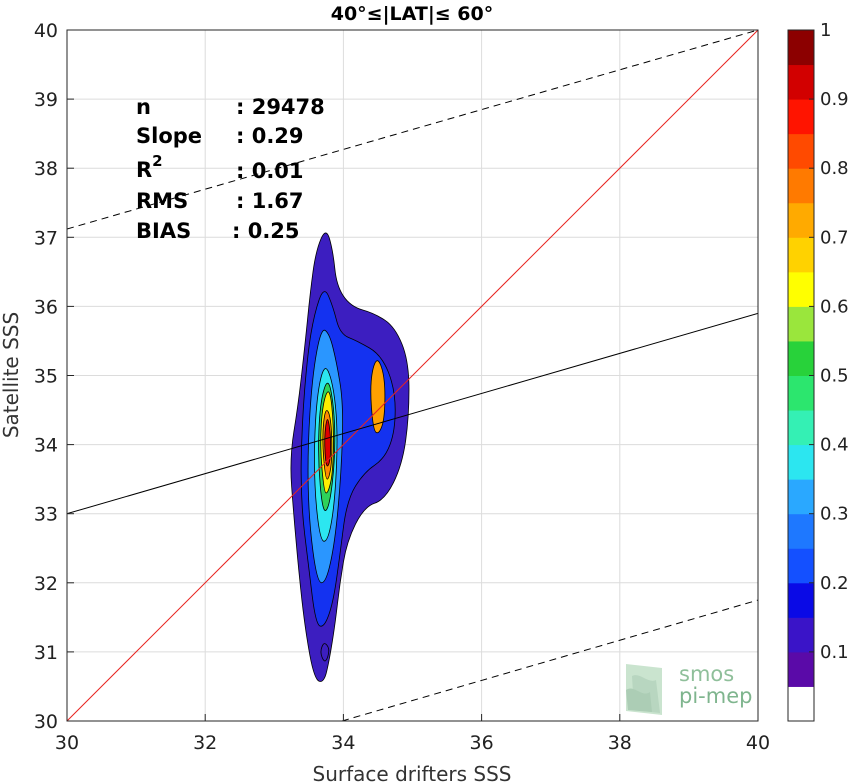 Image resolution: width=855 pixels, height=784 pixels. What do you see at coordinates (412, 773) in the screenshot?
I see `x-axis-label: Surface drifters SSS` at bounding box center [412, 773].